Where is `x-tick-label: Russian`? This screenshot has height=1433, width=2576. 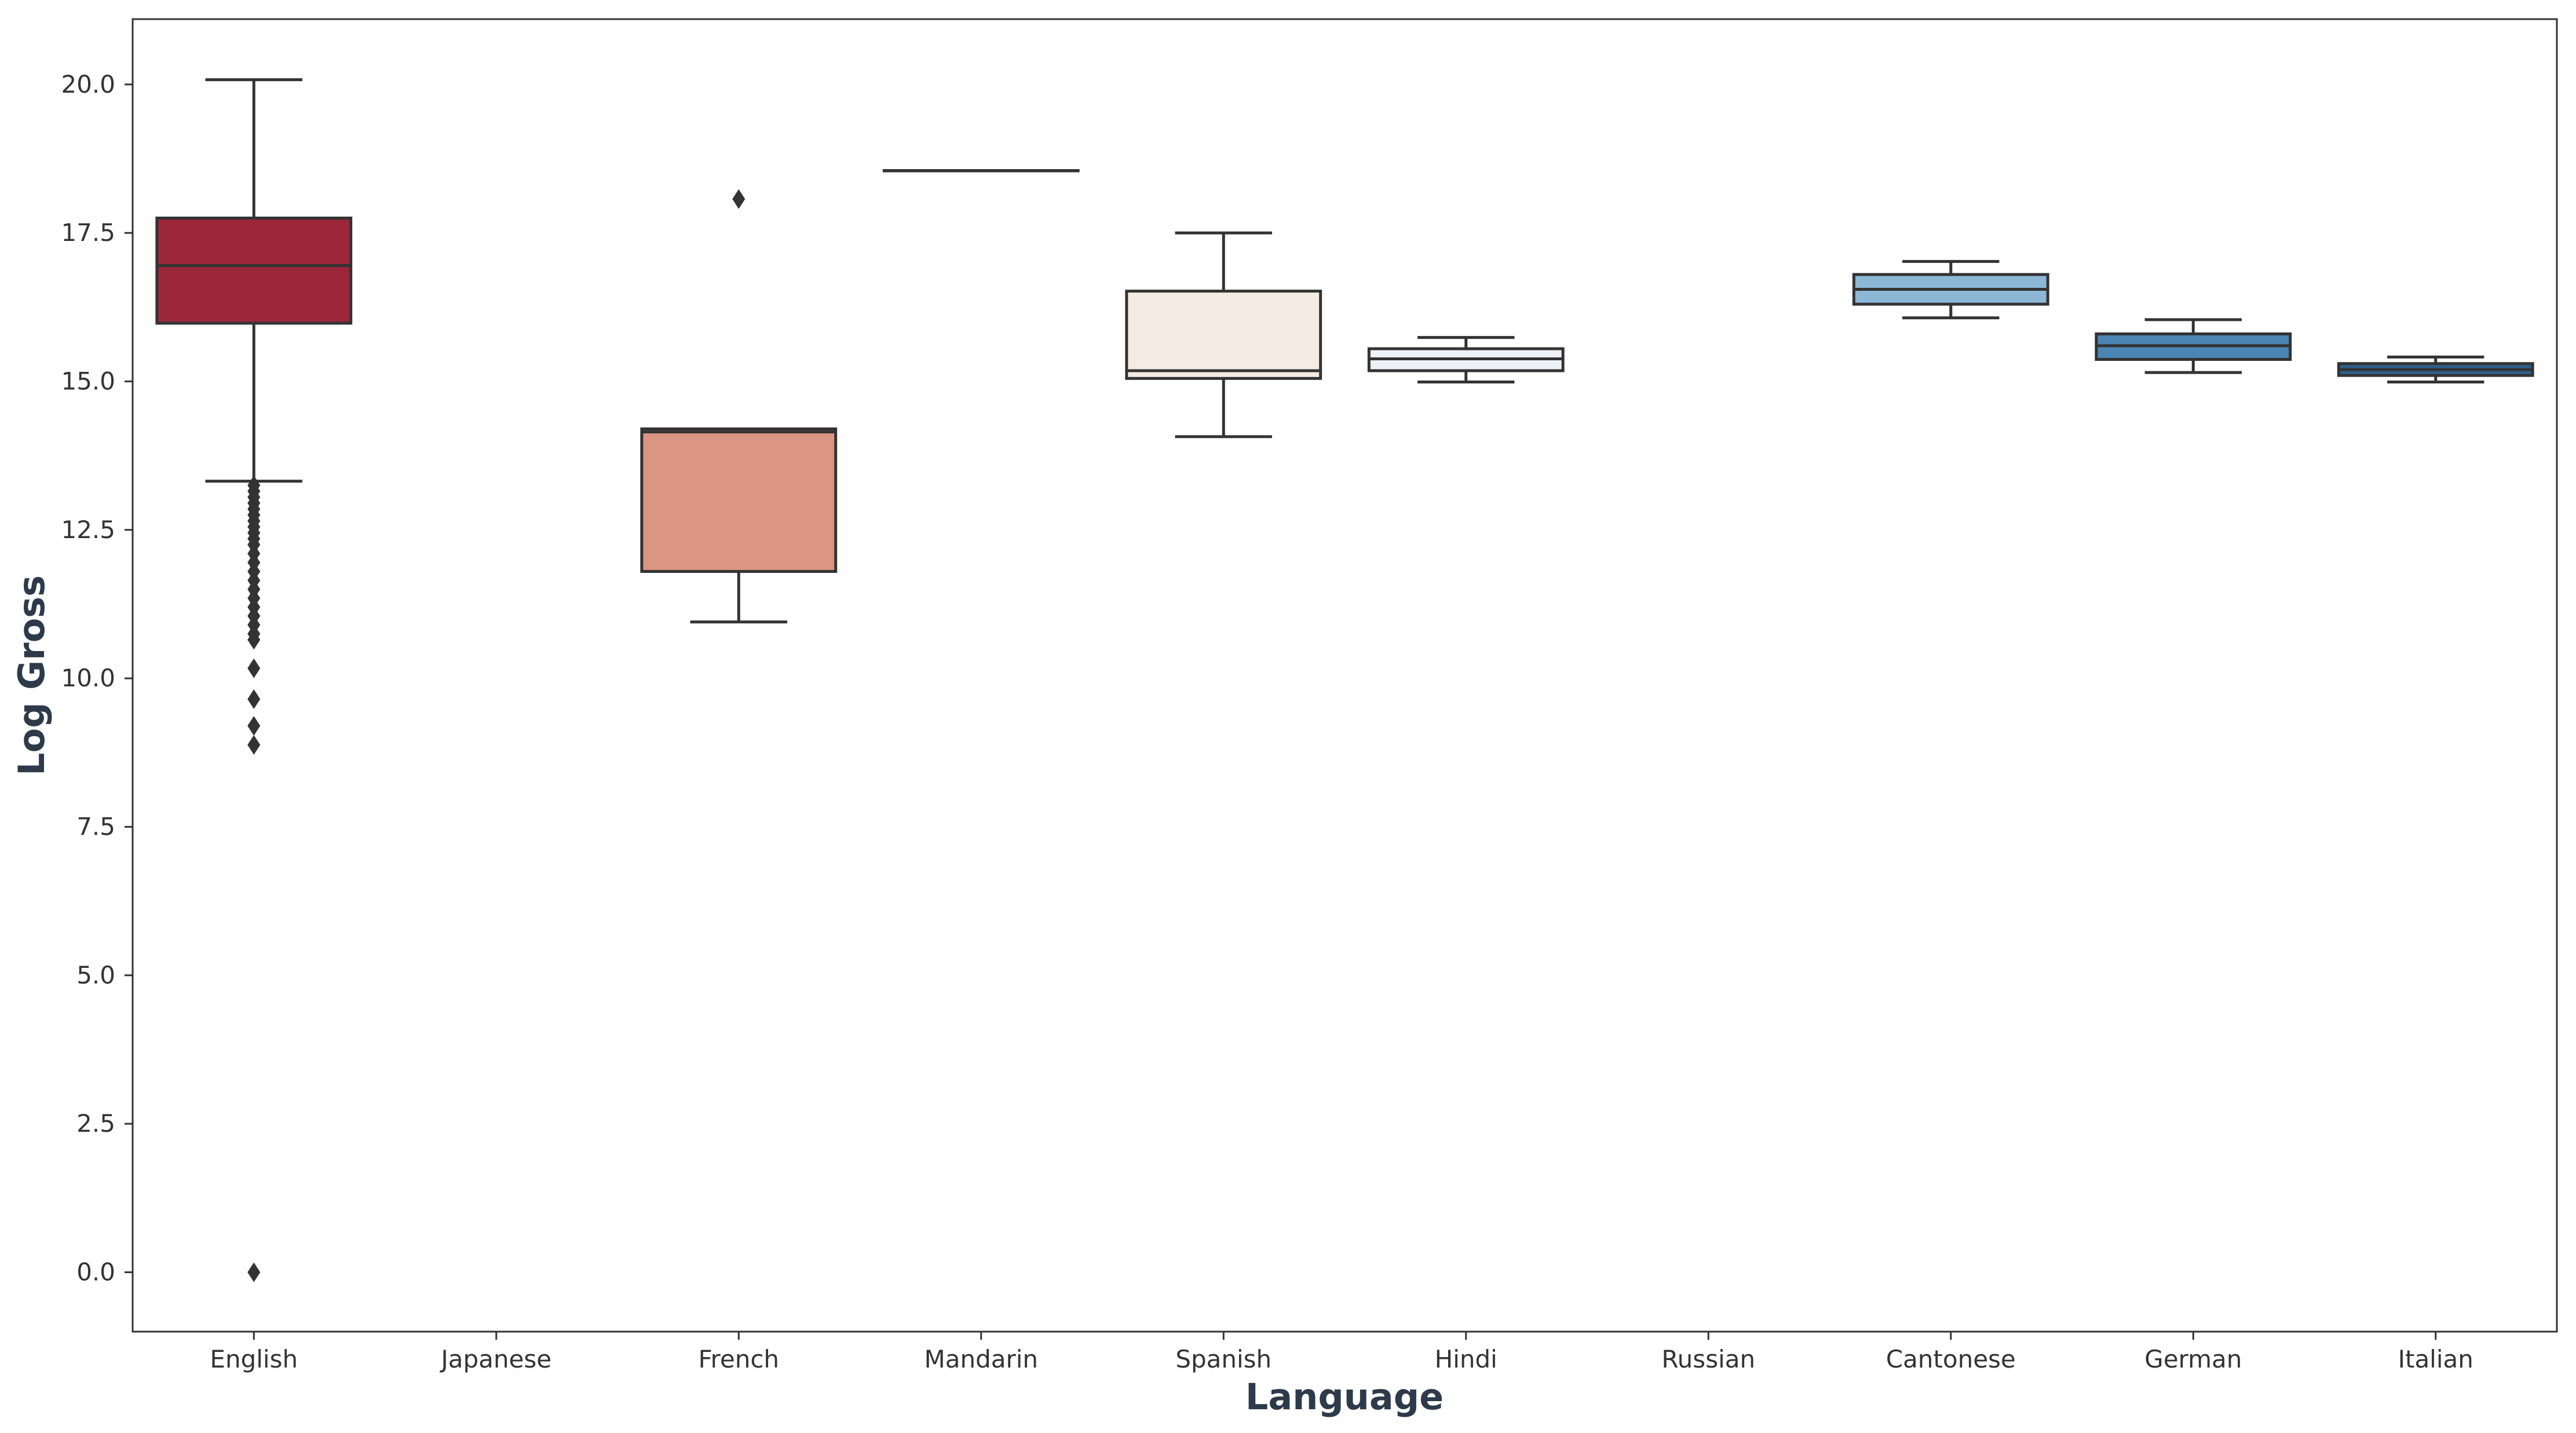
x-tick-label: Russian is located at coordinates (1708, 1359).